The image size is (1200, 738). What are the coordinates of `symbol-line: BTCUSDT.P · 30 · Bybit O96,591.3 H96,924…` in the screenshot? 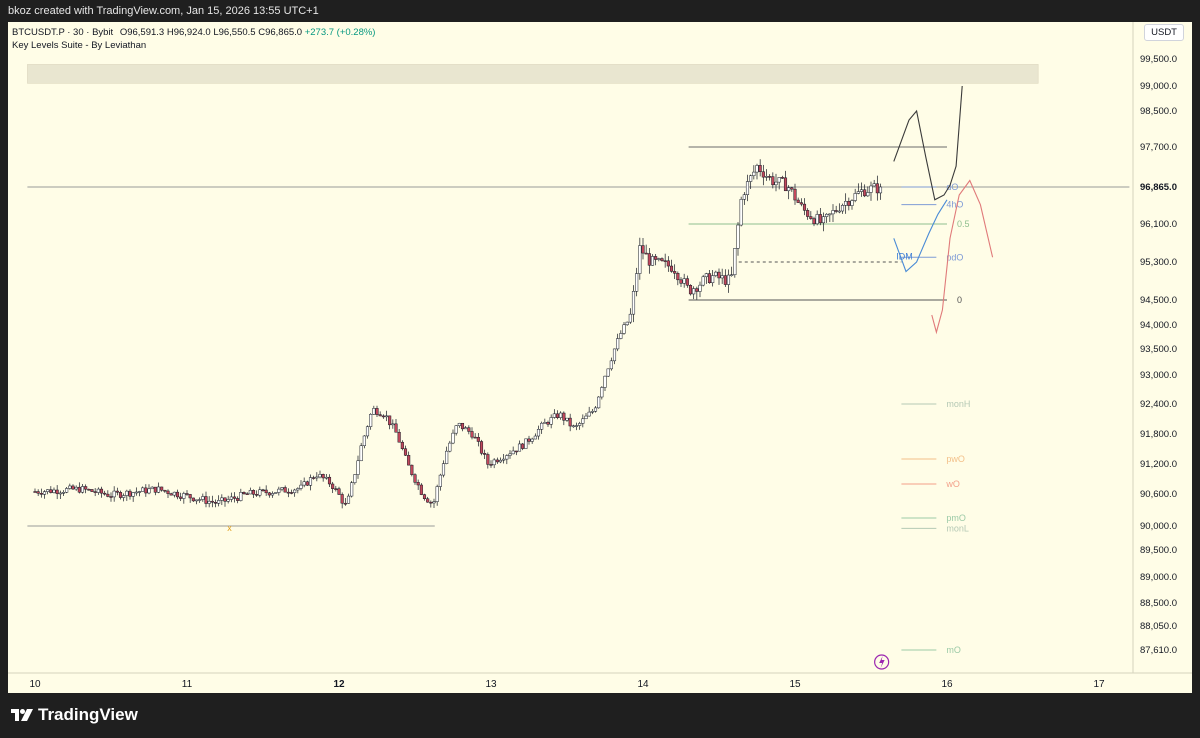 It's located at (193, 32).